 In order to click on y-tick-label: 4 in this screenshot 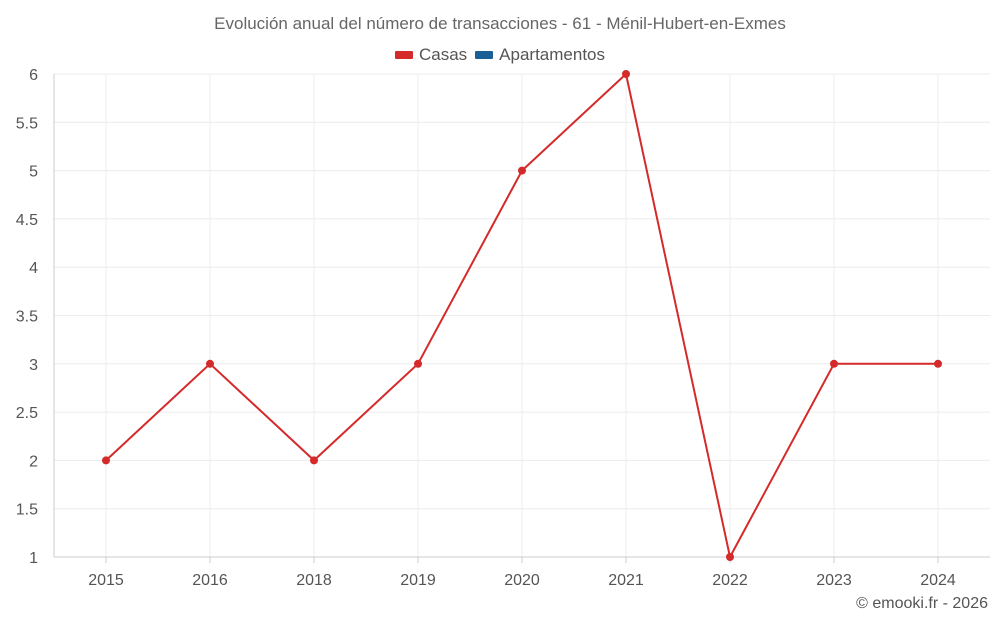, I will do `click(33, 268)`.